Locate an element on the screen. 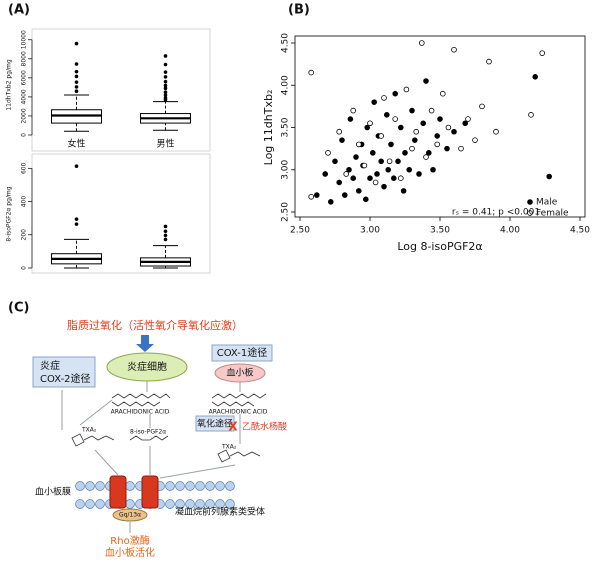 Image resolution: width=600 pixels, height=565 pixels. diagram-title: 脂质过氧化（活性氧介导氧化应激） is located at coordinates (155, 325).